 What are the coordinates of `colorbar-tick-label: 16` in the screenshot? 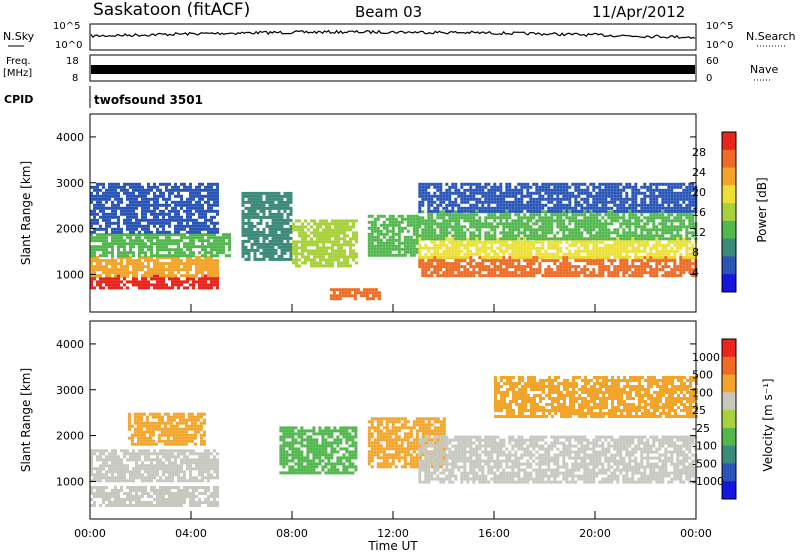 It's located at (699, 212).